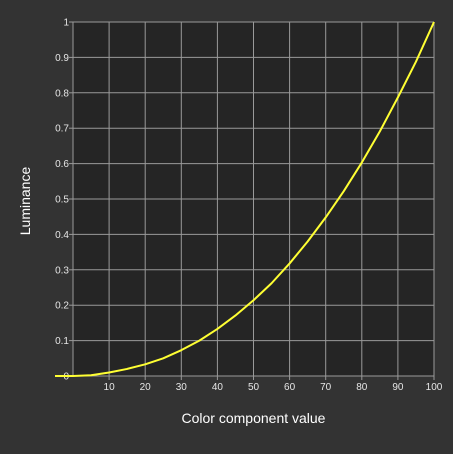 Image resolution: width=453 pixels, height=454 pixels. I want to click on y-tick-label: 0.1, so click(62, 341).